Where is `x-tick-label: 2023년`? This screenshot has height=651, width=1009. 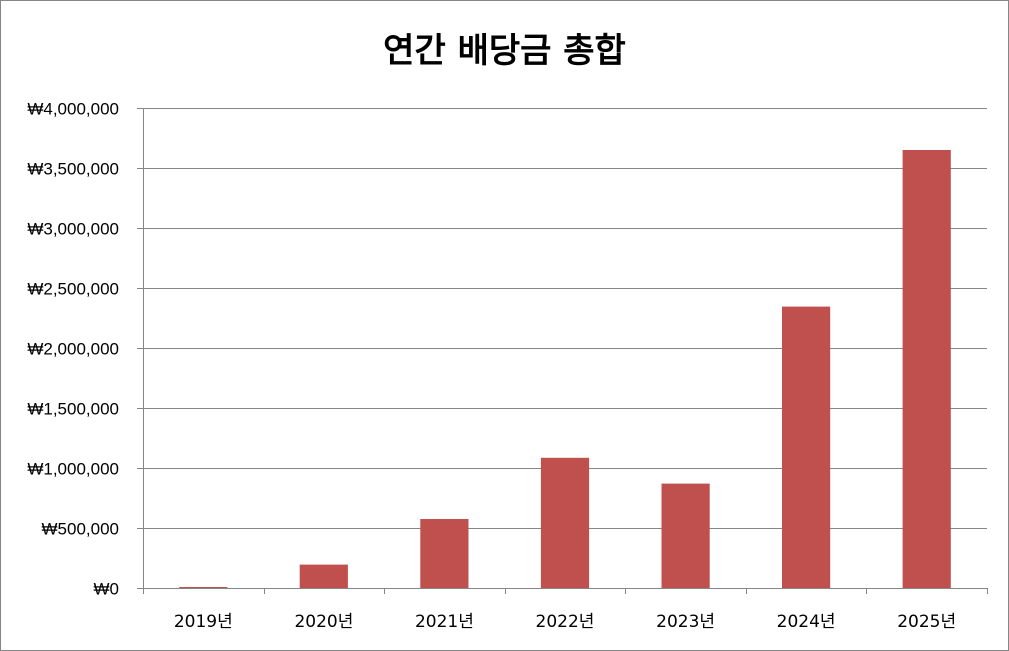 x-tick-label: 2023년 is located at coordinates (685, 622).